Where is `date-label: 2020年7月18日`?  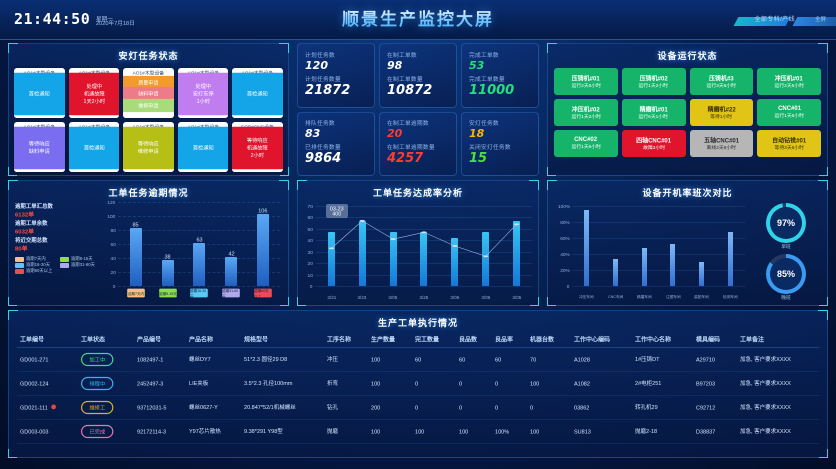 date-label: 2020年7月18日 is located at coordinates (115, 24).